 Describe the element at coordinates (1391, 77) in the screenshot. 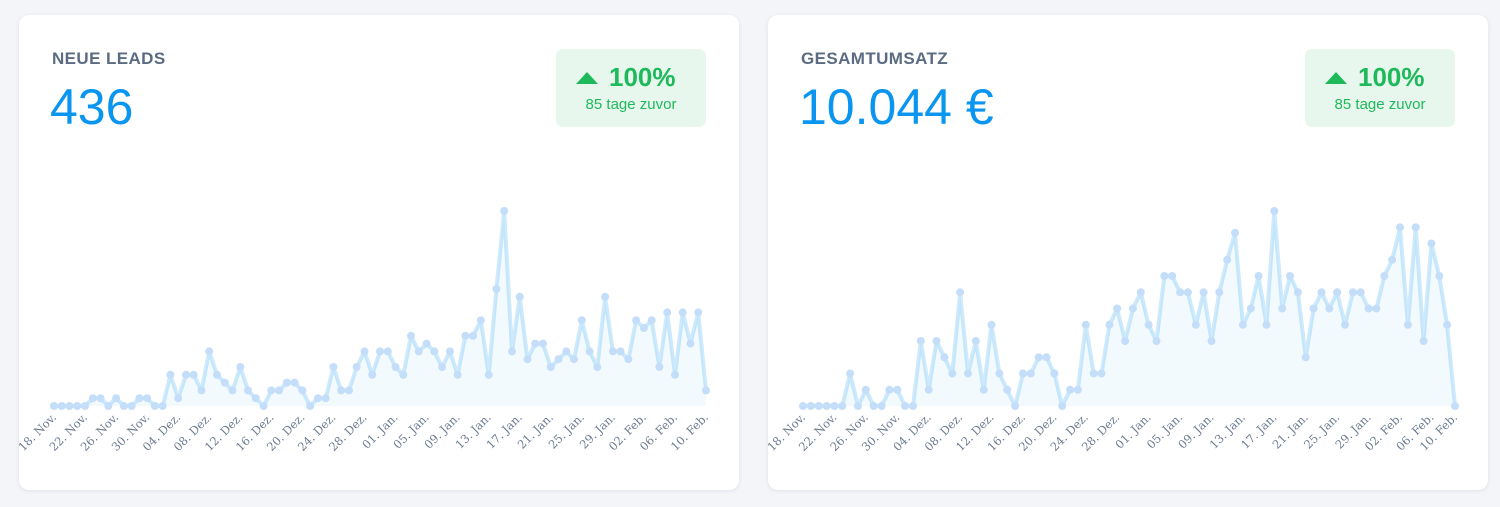

I see `change-percent: 100%` at that location.